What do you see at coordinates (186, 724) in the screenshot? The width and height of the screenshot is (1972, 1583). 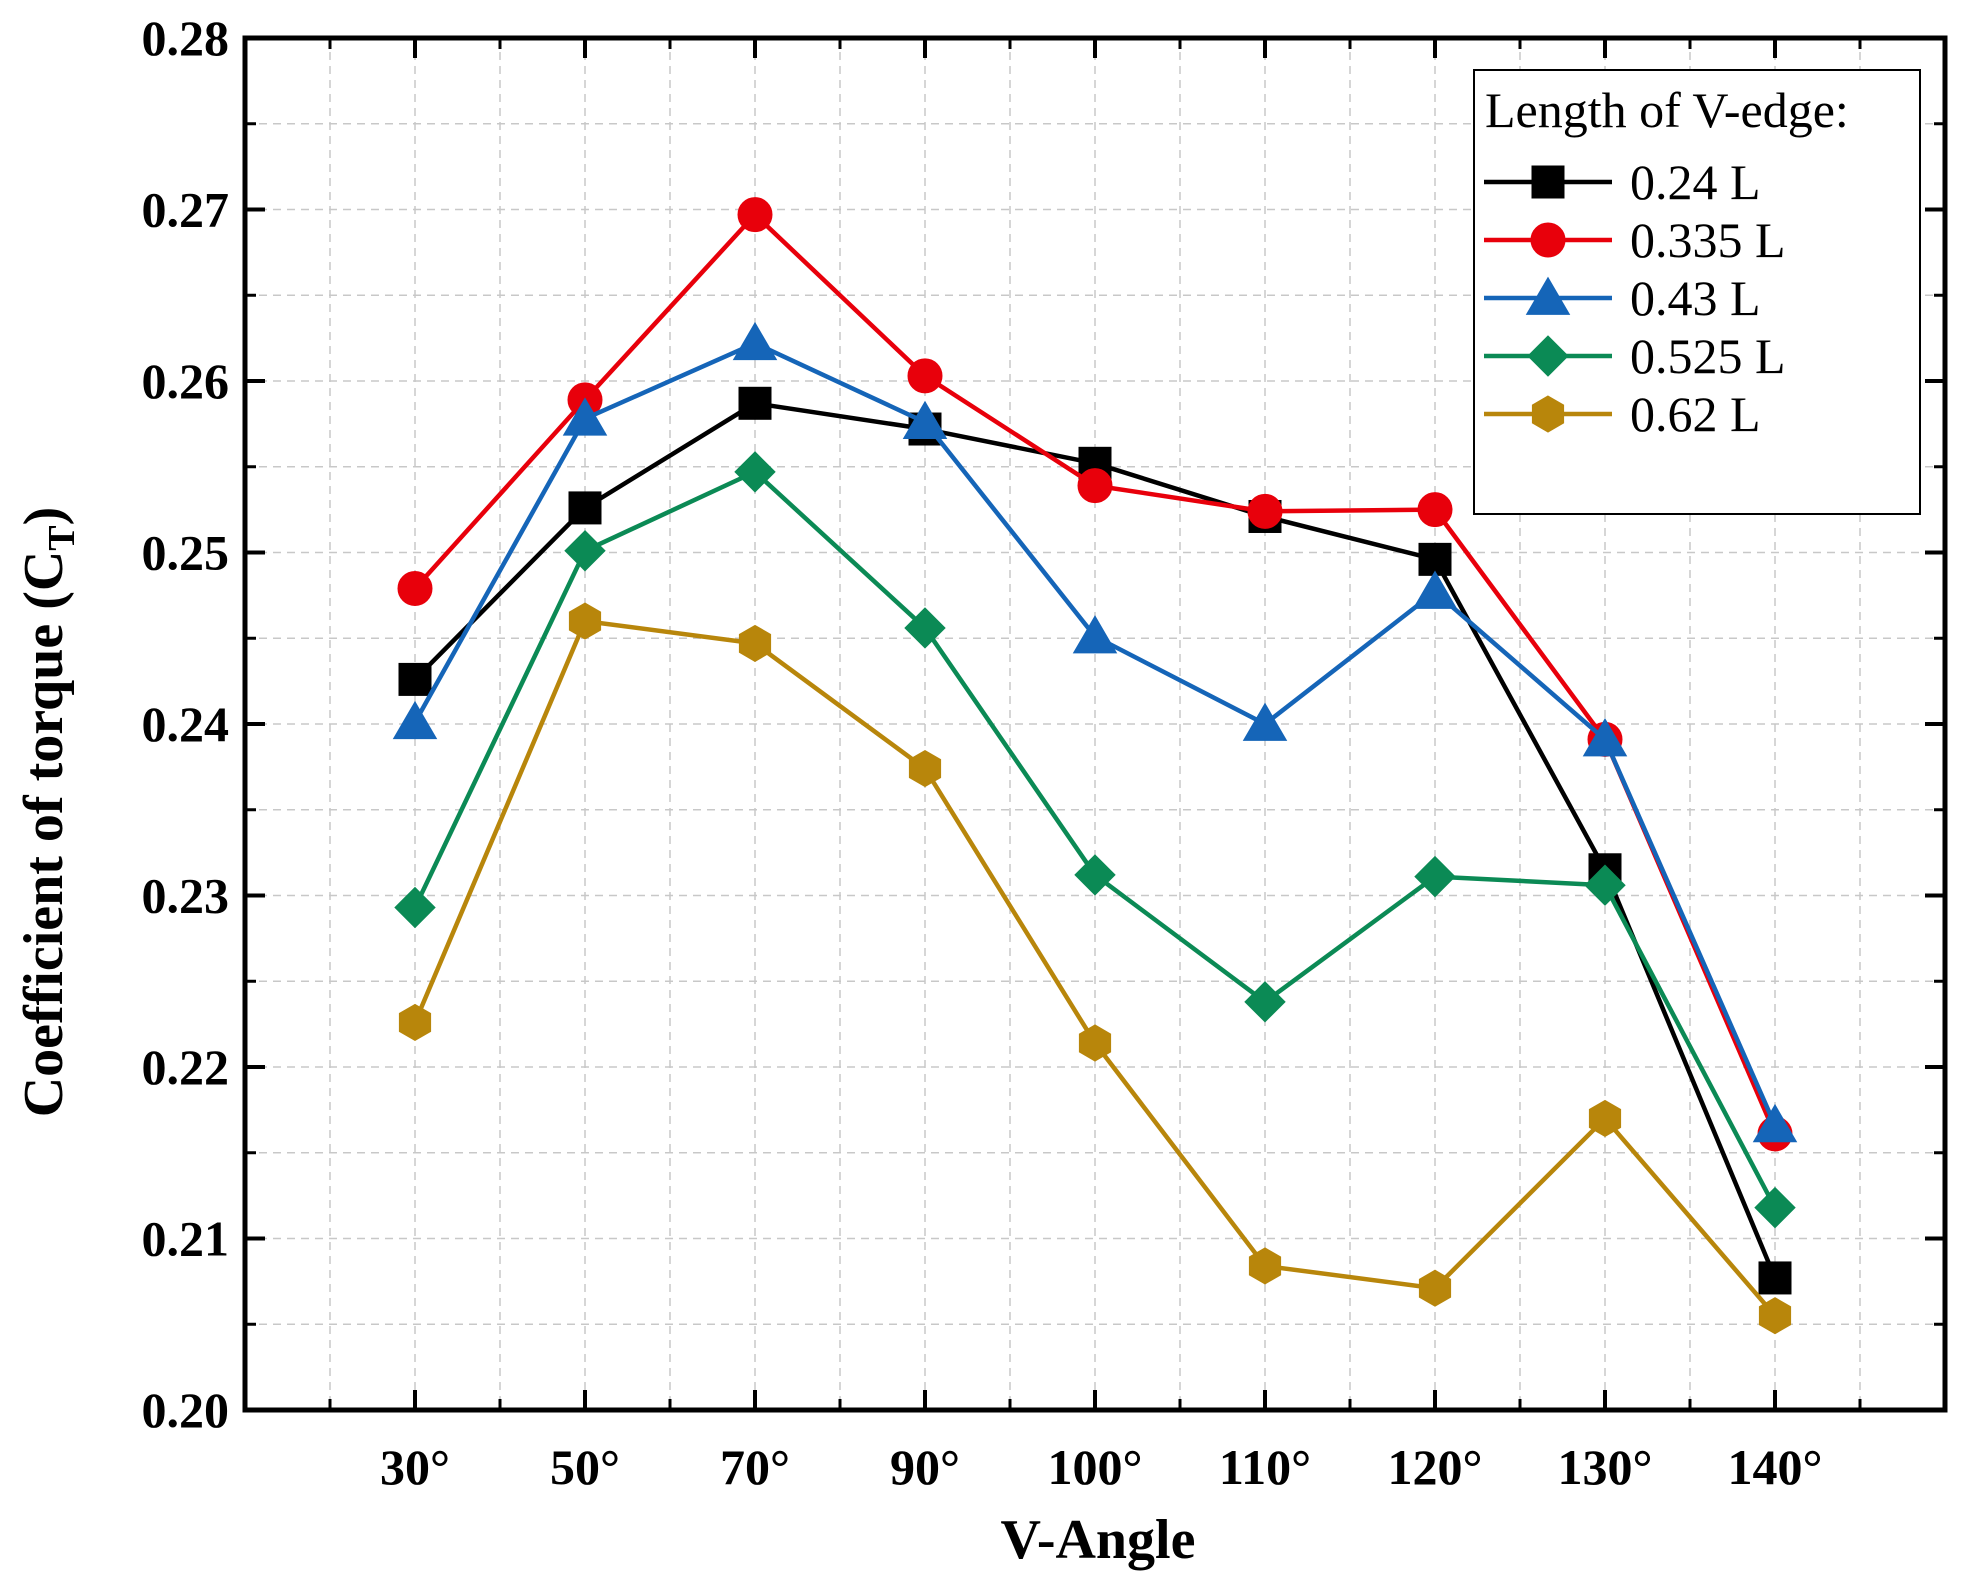 I see `y-tick-label: 0.24` at bounding box center [186, 724].